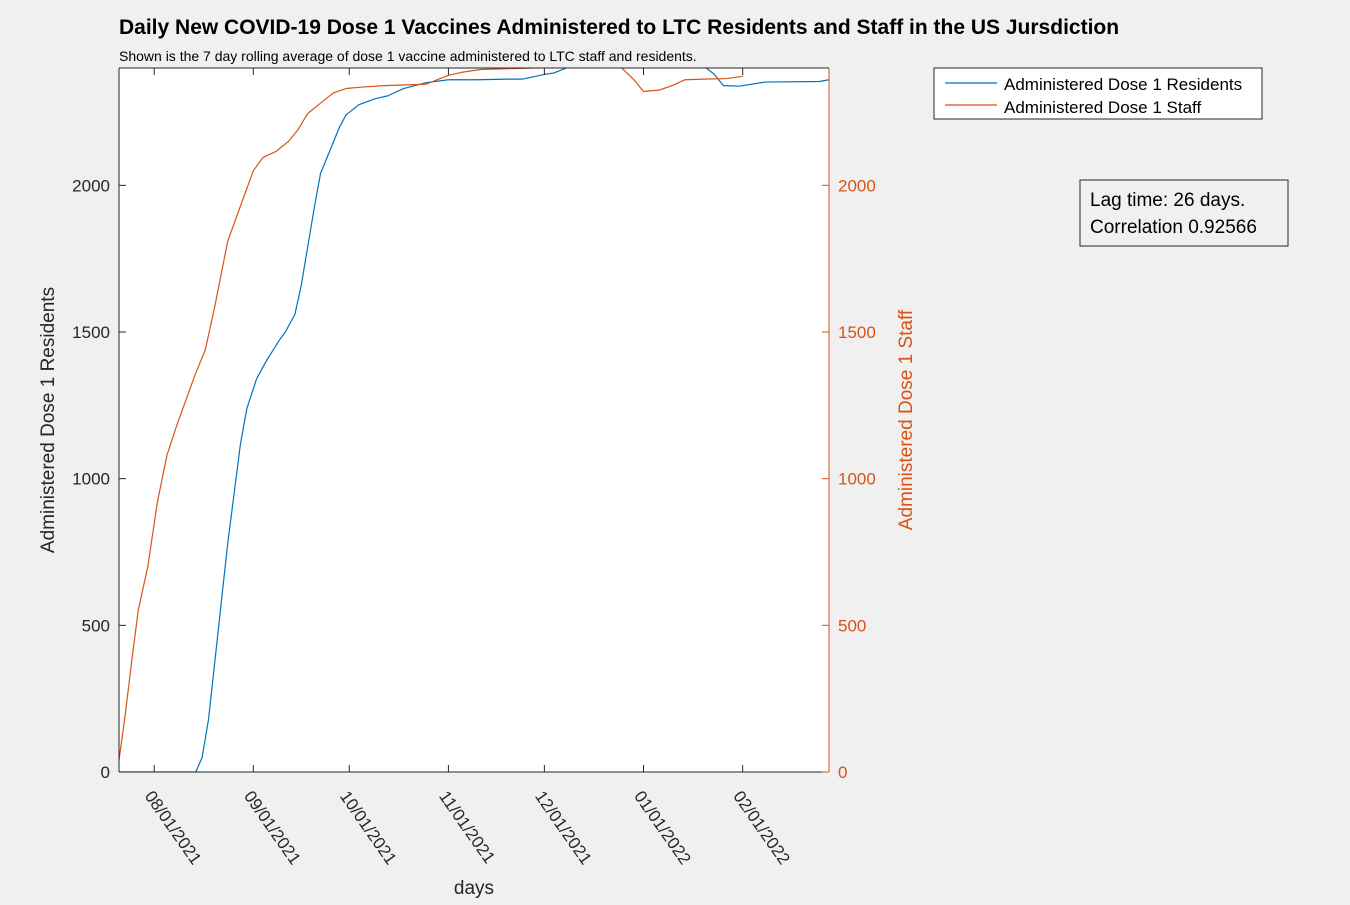 The width and height of the screenshot is (1350, 905). What do you see at coordinates (857, 185) in the screenshot?
I see `right-y-tick-label: 2000` at bounding box center [857, 185].